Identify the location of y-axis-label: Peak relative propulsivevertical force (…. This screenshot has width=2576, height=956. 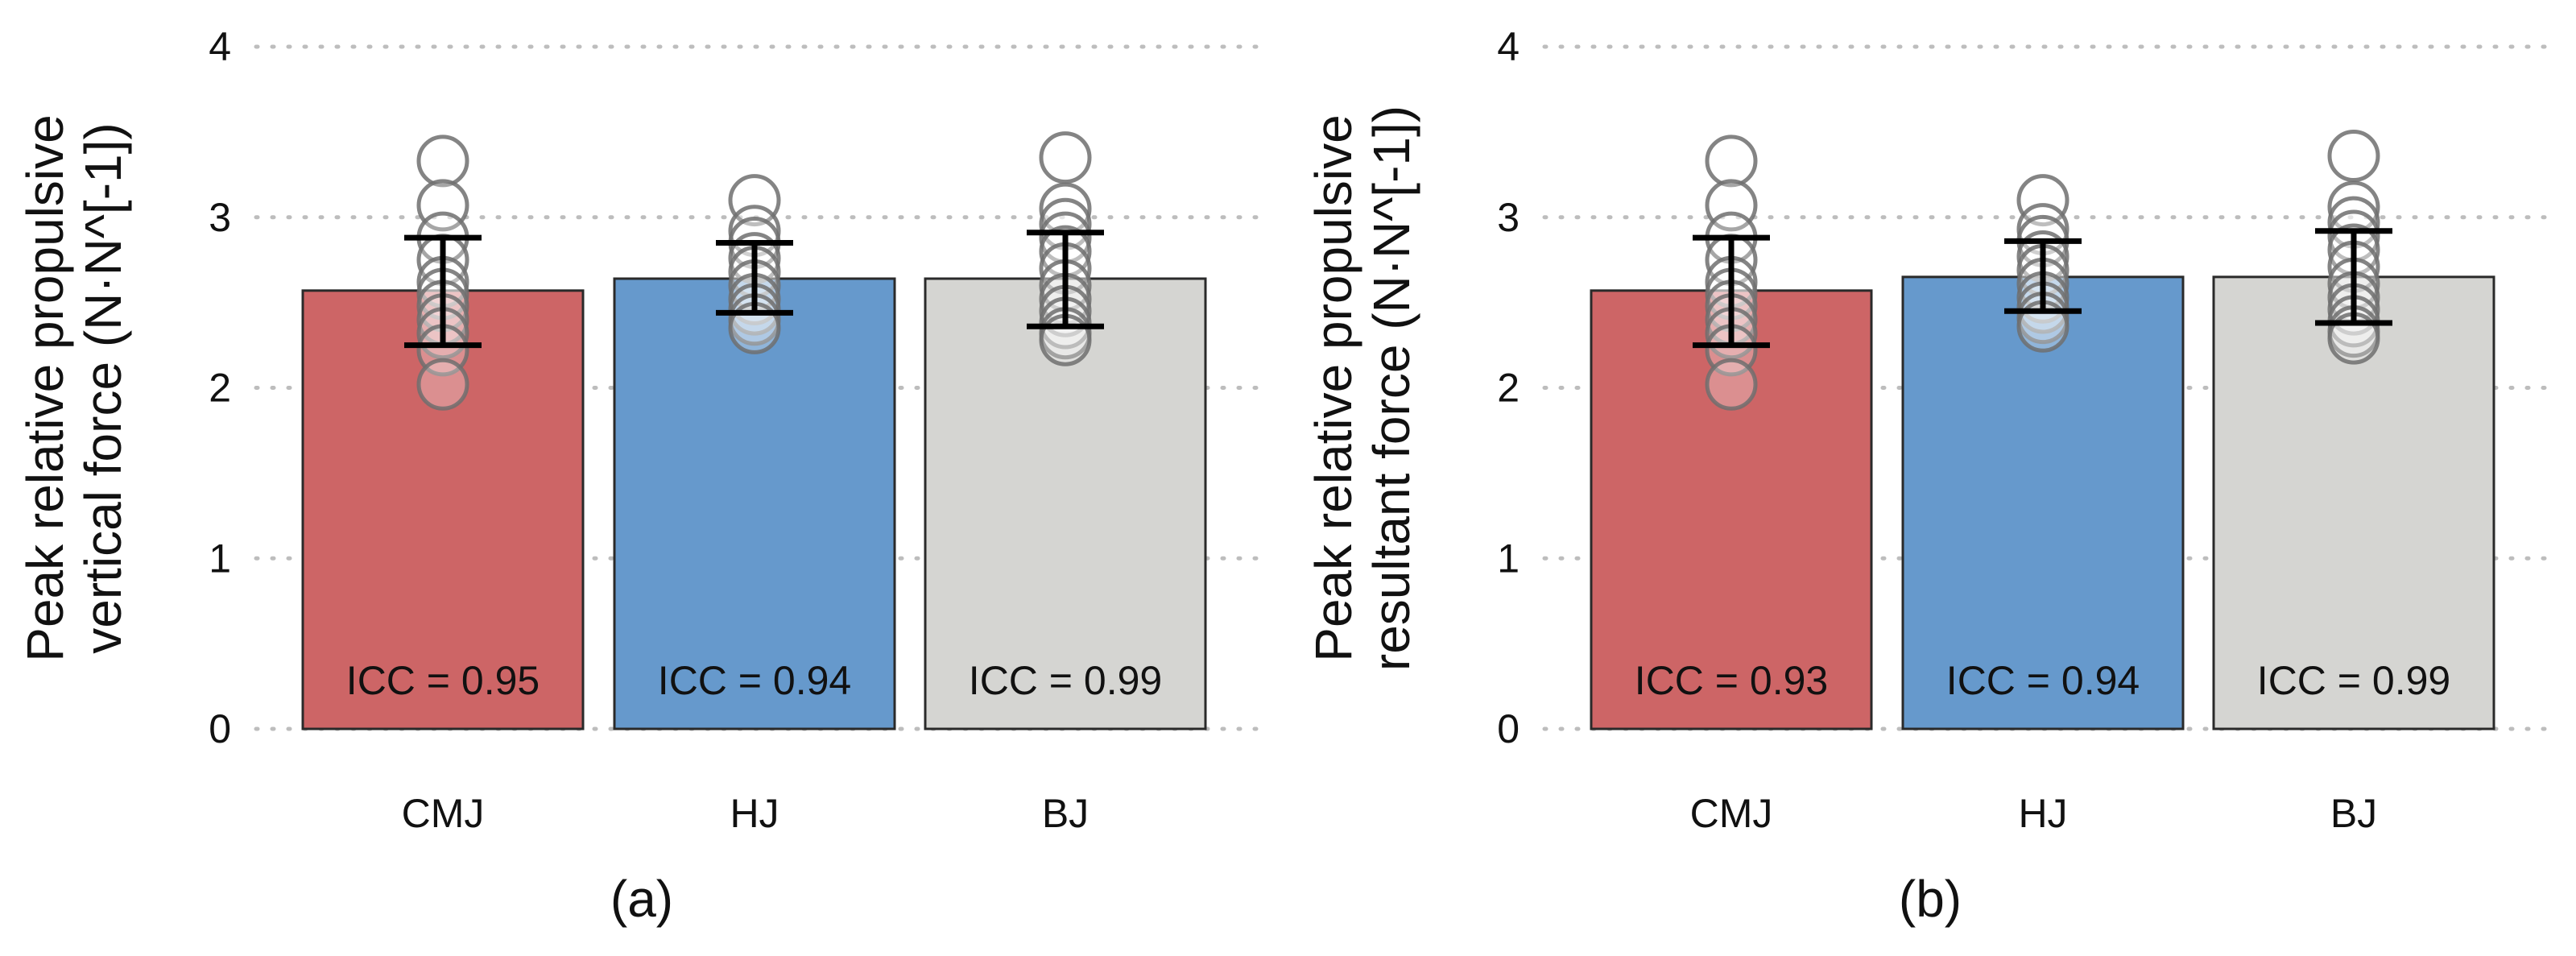
(74, 388).